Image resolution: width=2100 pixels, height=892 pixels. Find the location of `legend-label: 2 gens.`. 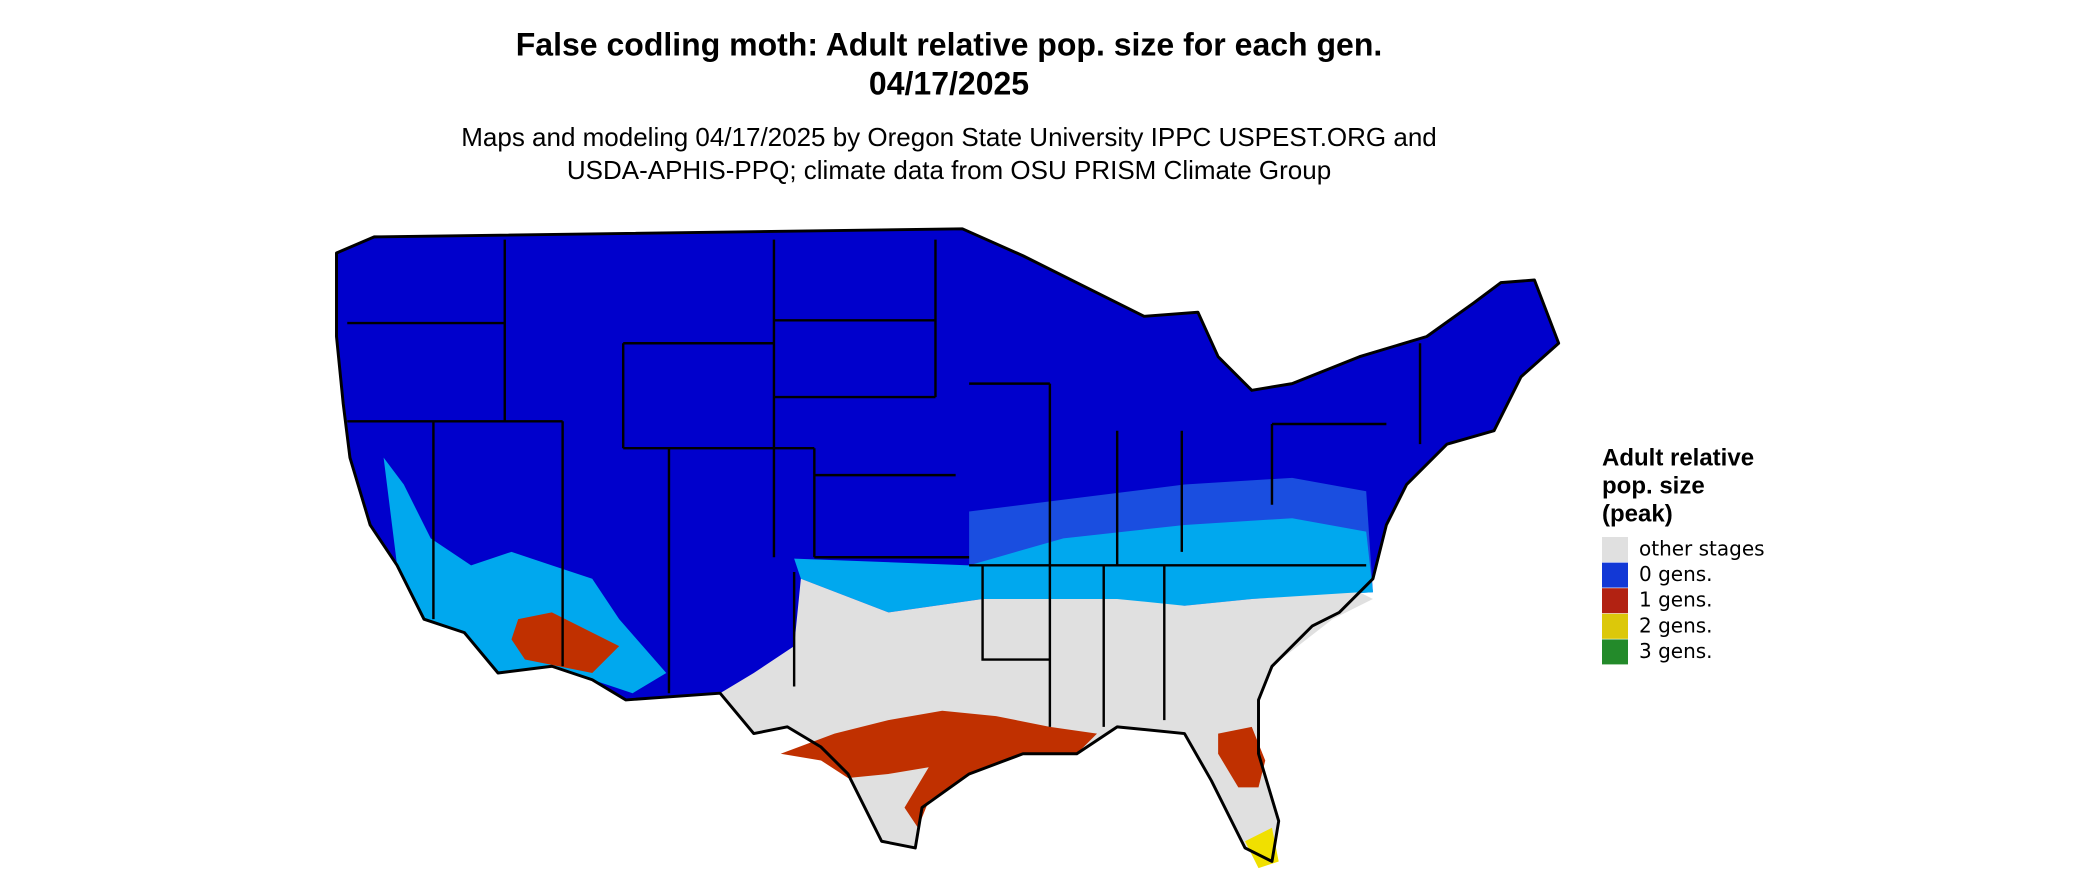

legend-label: 2 gens. is located at coordinates (1676, 625).